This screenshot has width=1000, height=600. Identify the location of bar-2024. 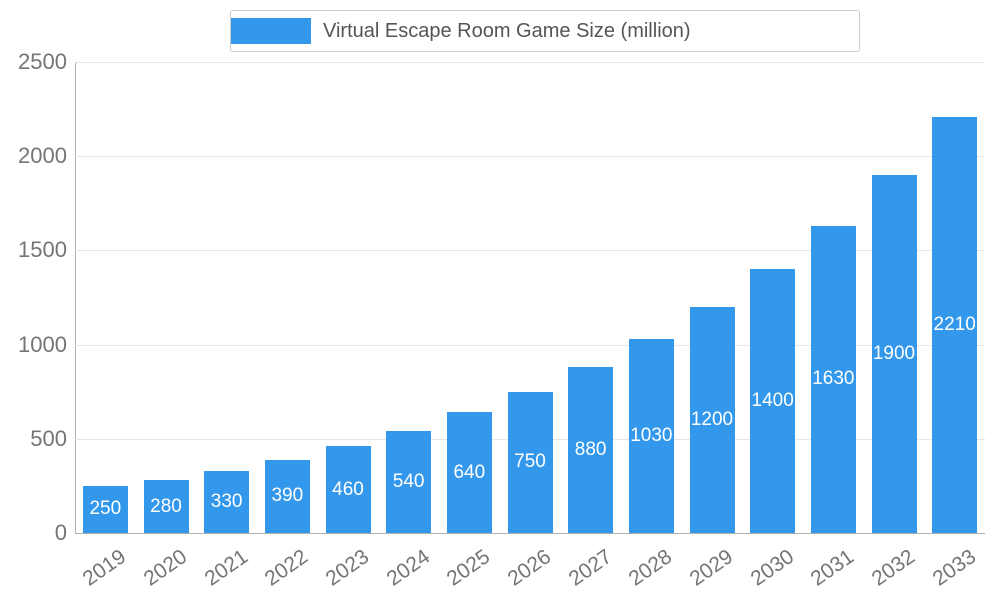
(409, 482).